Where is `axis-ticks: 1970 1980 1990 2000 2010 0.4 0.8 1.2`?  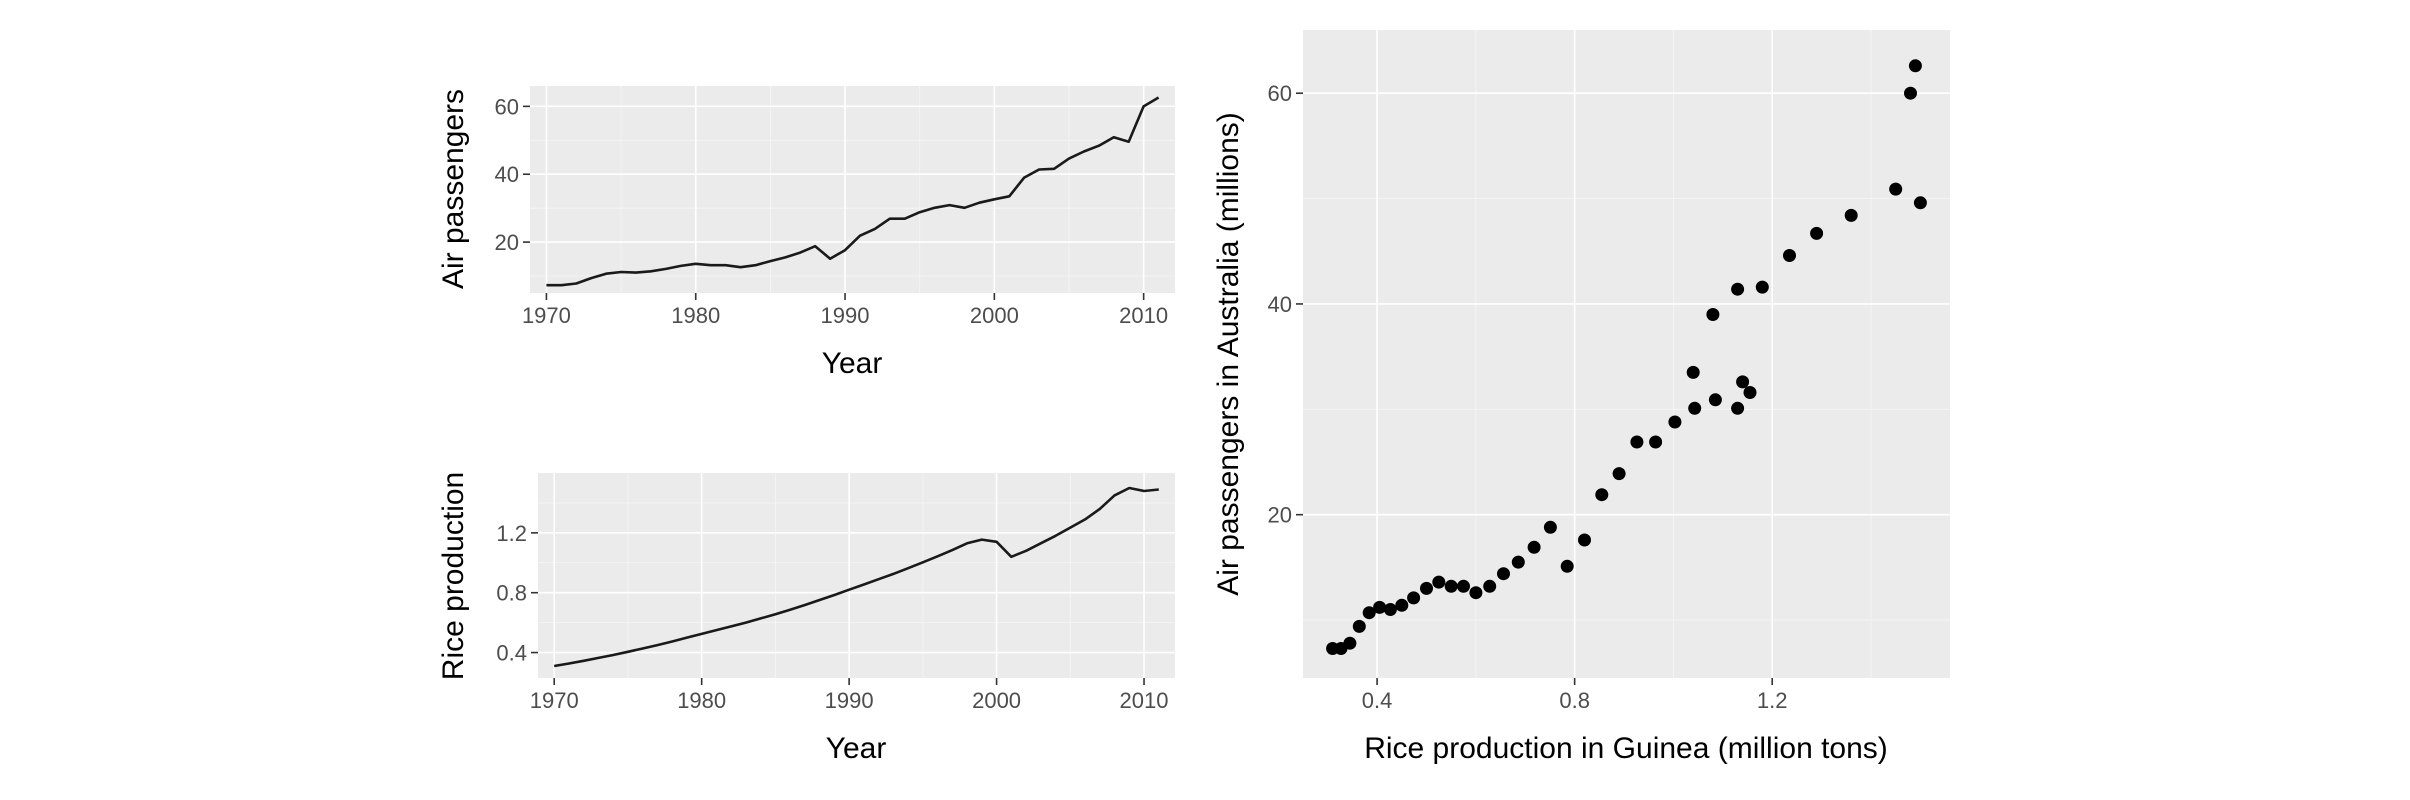 axis-ticks: 1970 1980 1990 2000 2010 0.4 0.8 1.2 is located at coordinates (832, 617).